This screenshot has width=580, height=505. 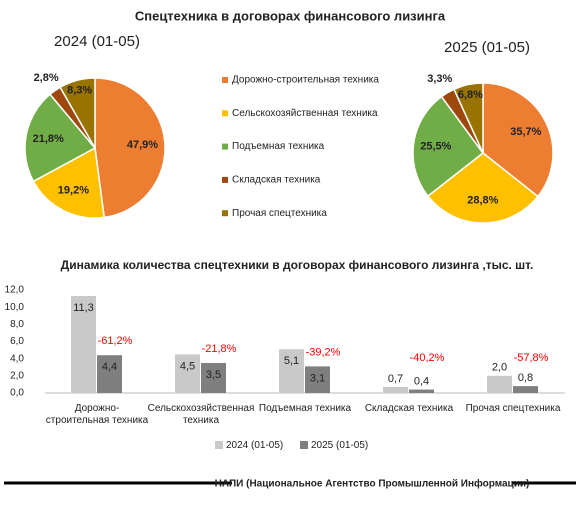 What do you see at coordinates (305, 80) in the screenshot?
I see `legend-label: Дорожно-строительная техника` at bounding box center [305, 80].